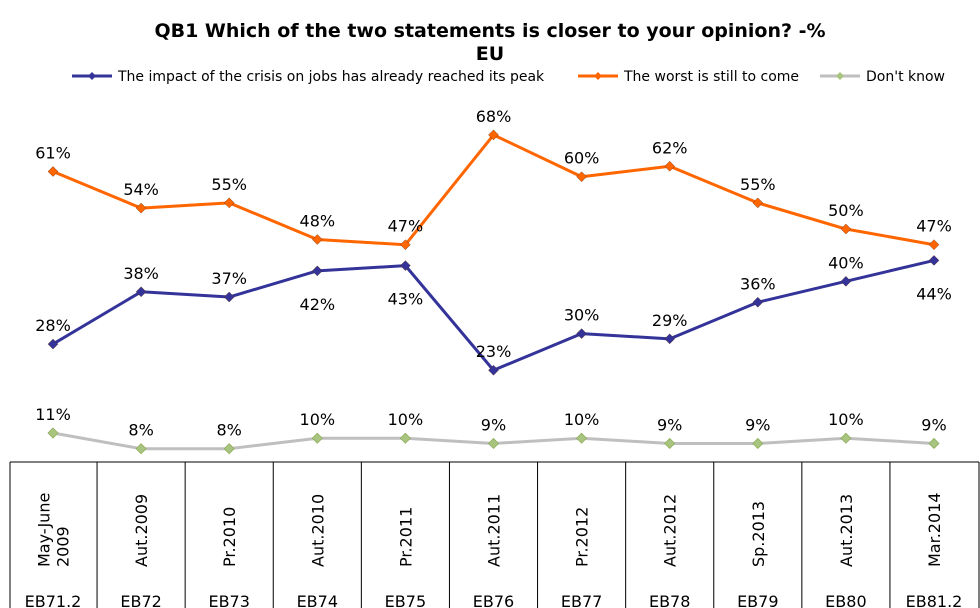  I want to click on data-label-s1-5: 68%, so click(494, 116).